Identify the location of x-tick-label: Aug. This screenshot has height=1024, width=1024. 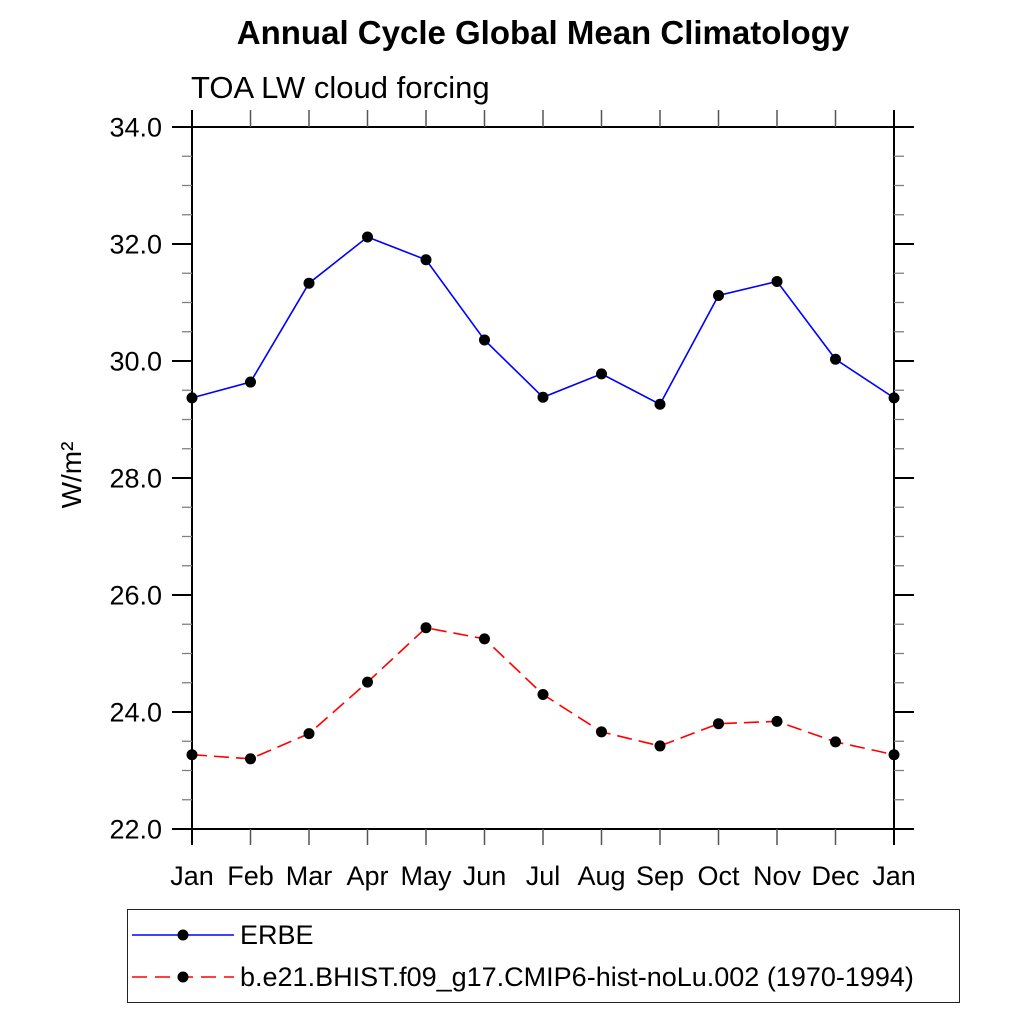
(601, 876).